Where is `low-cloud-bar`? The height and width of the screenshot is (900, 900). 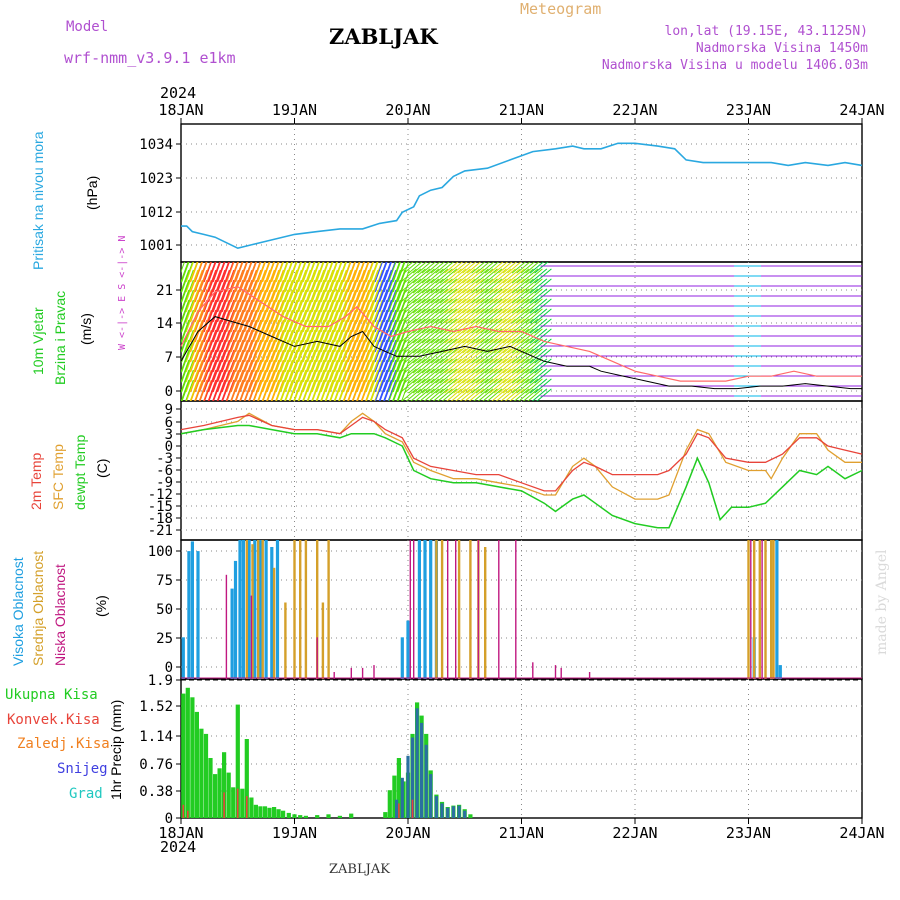 low-cloud-bar is located at coordinates (478, 609).